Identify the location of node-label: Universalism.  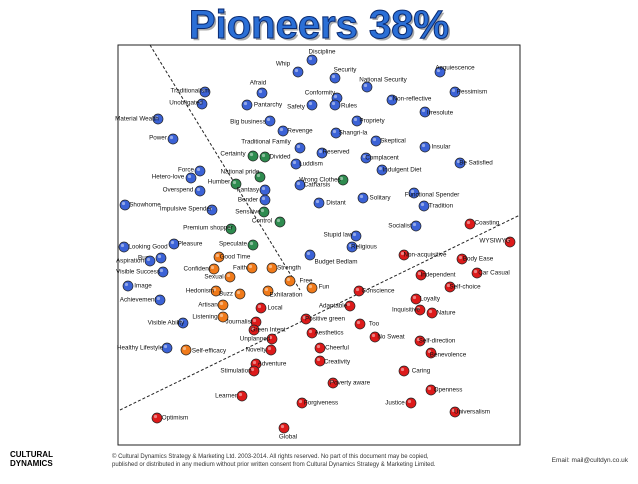
(472, 412).